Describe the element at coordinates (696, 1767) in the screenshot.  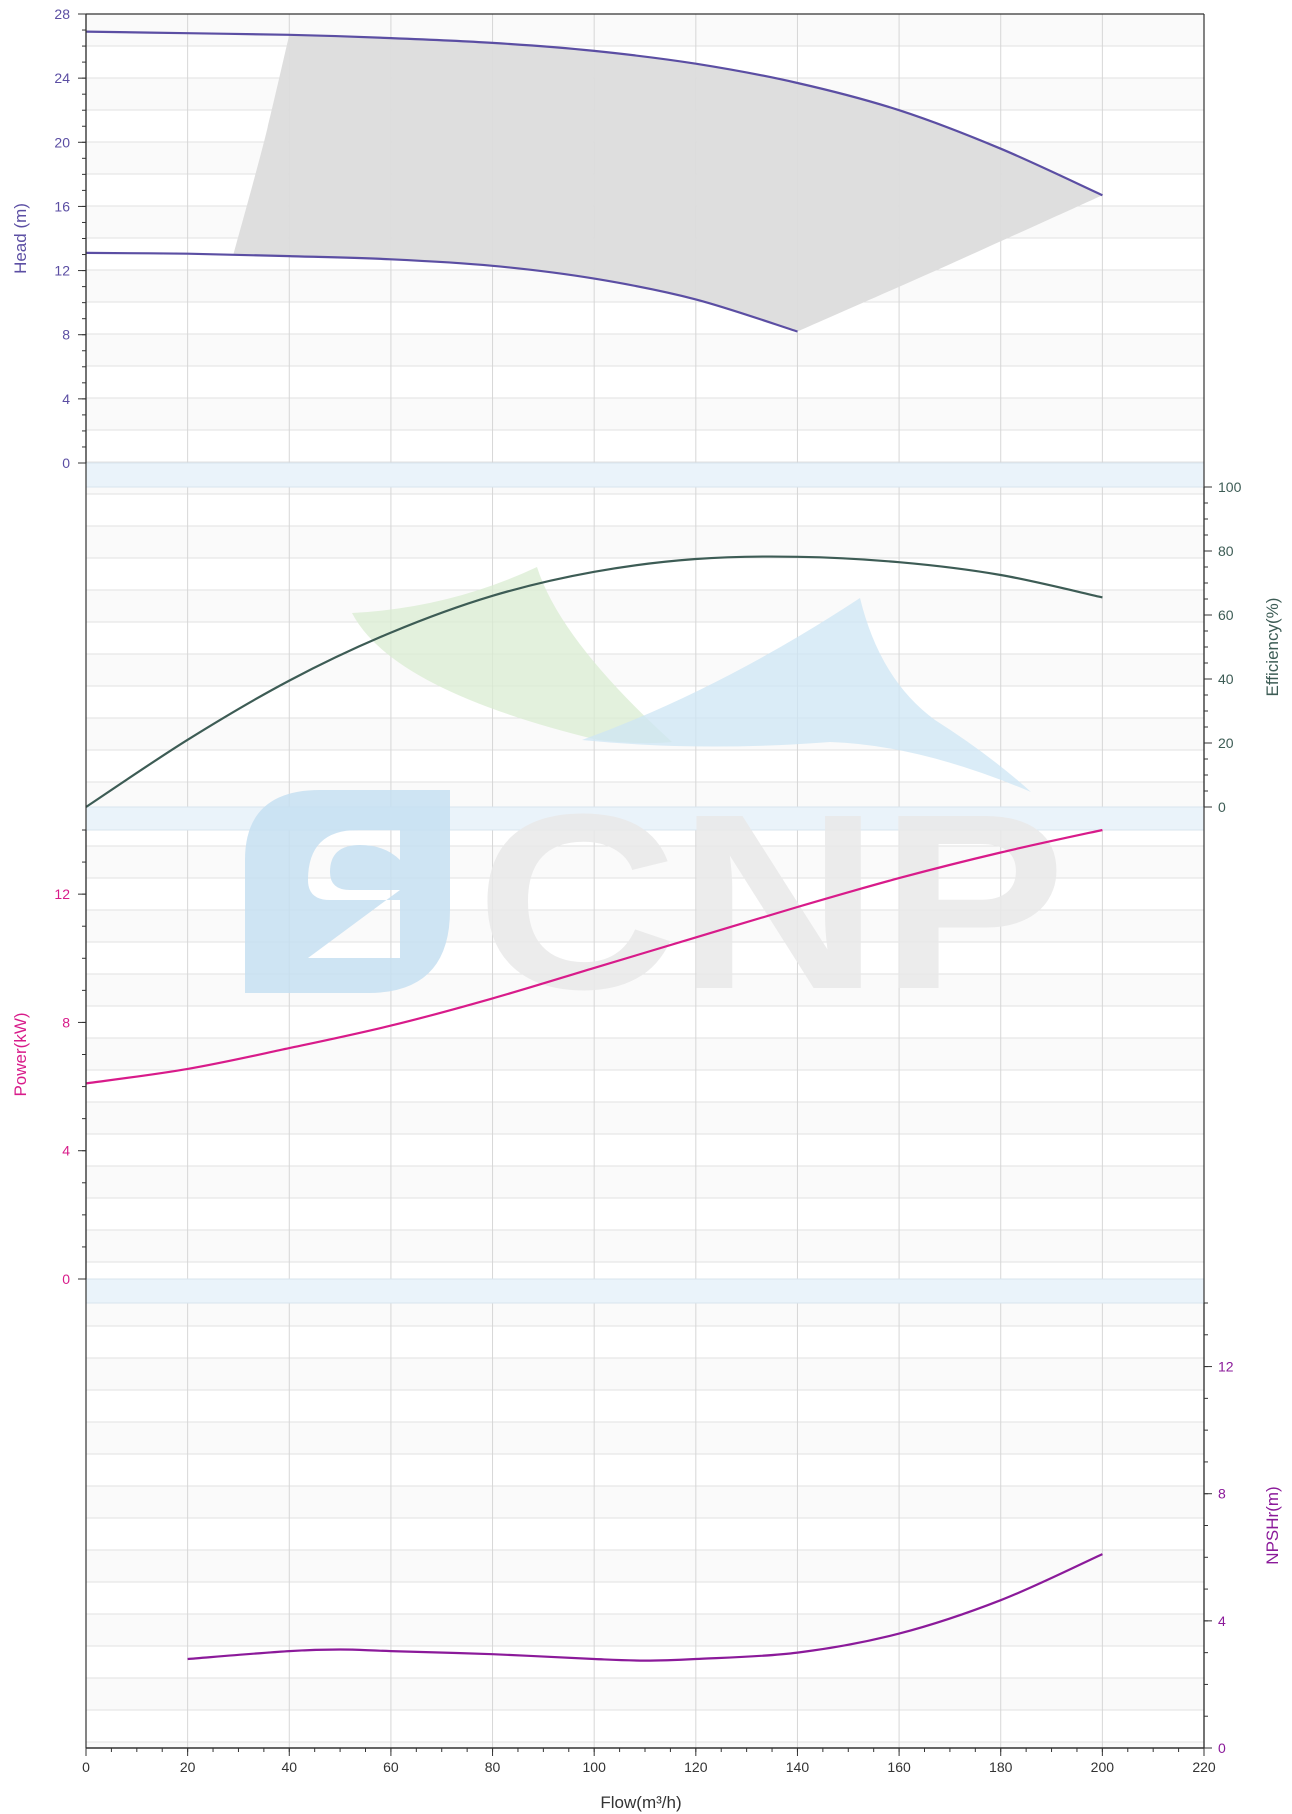
I see `x-tick-label: 120` at that location.